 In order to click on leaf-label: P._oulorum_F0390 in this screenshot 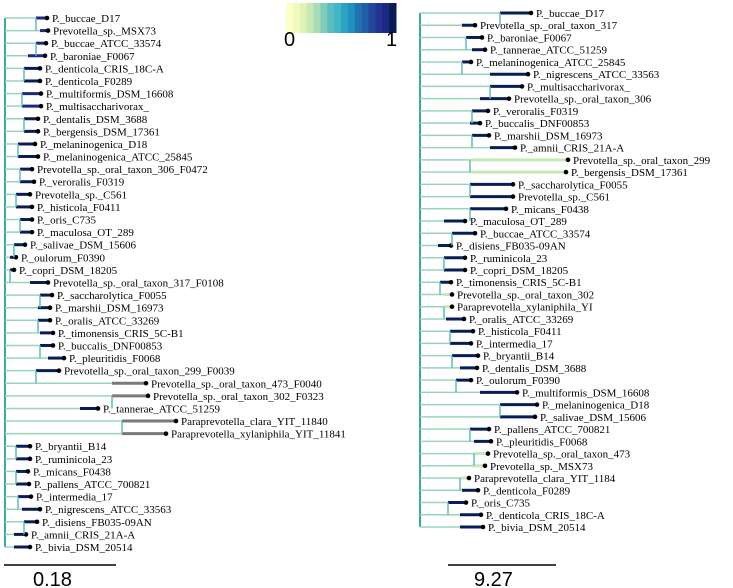, I will do `click(63, 258)`.